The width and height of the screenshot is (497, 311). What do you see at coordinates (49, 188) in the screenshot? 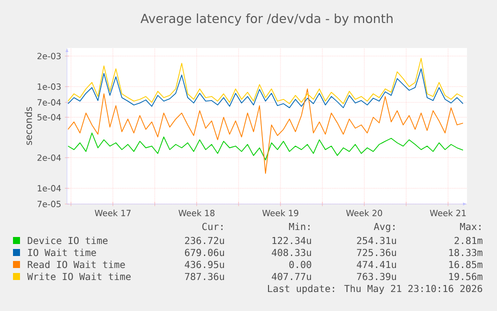
I see `y-tick-label: 1e-04` at bounding box center [49, 188].